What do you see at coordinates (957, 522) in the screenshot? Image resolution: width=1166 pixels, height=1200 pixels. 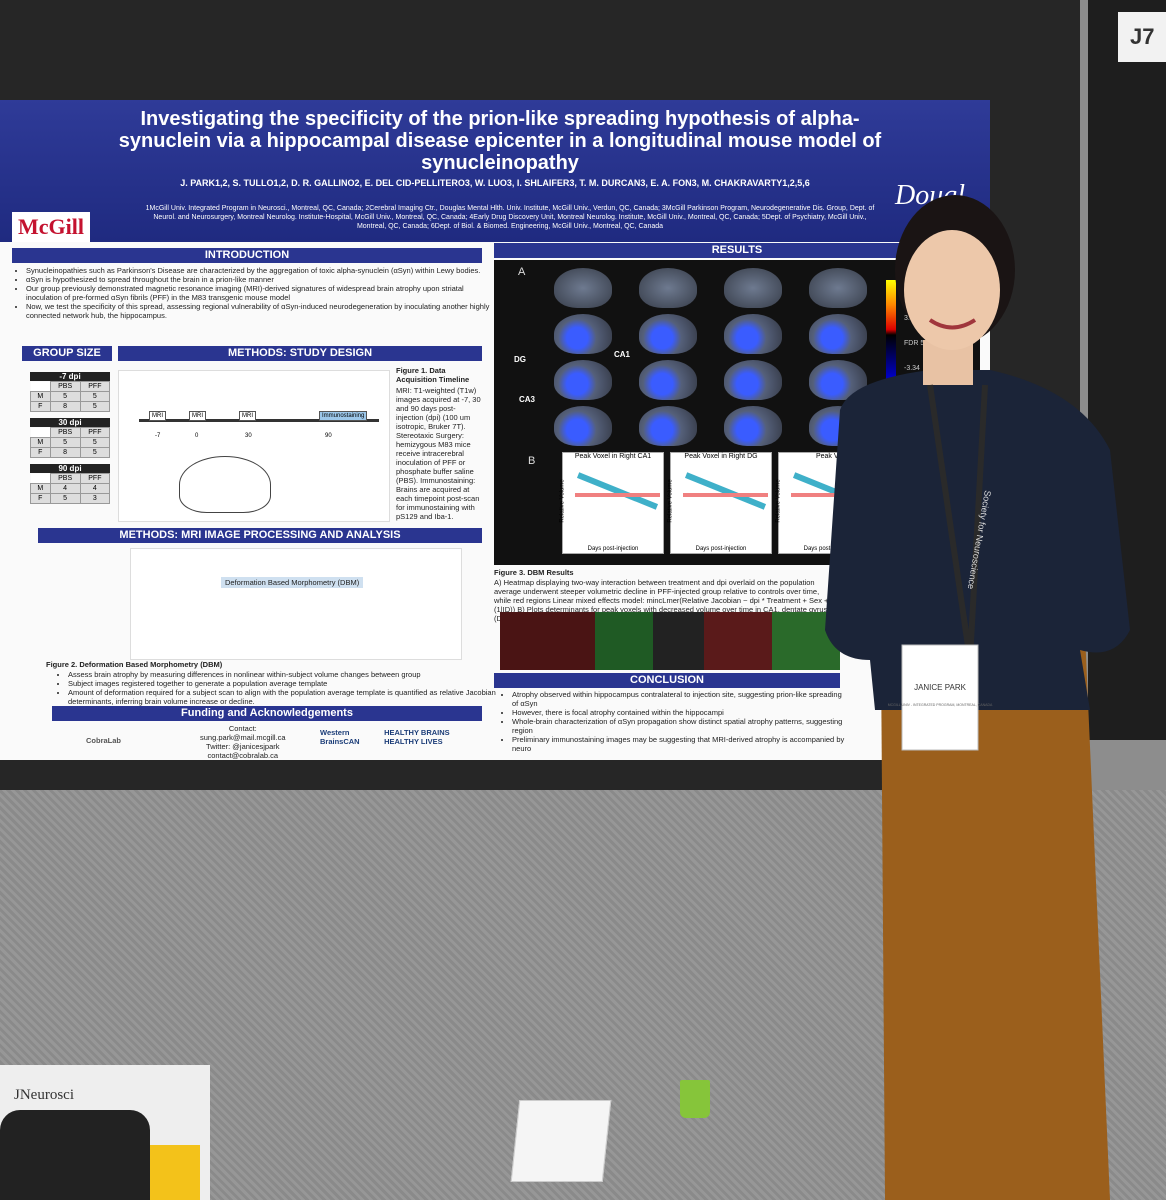 I see `lanyard` at bounding box center [957, 522].